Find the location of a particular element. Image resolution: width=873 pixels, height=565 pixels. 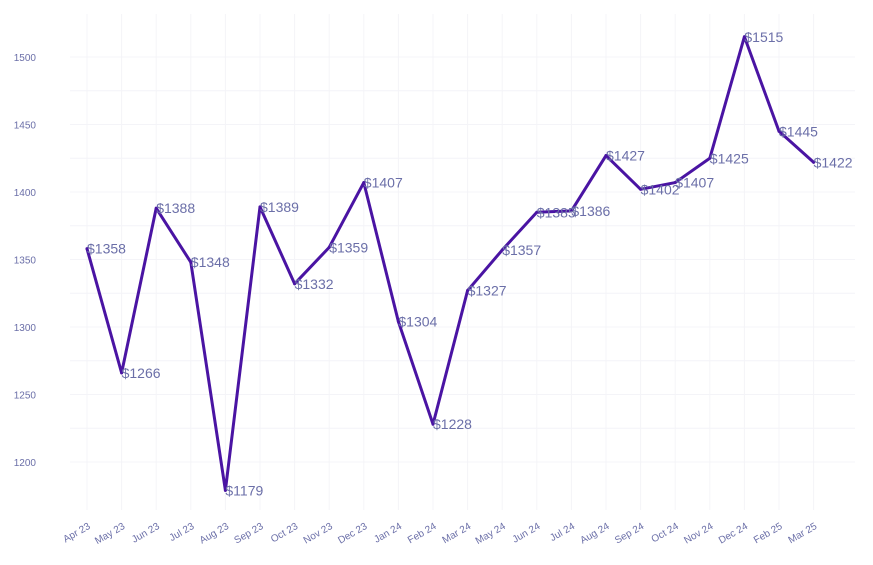

y-axis-ticks: 1200 1250 1300 1350 1400 1450 1500 is located at coordinates (25, 261).